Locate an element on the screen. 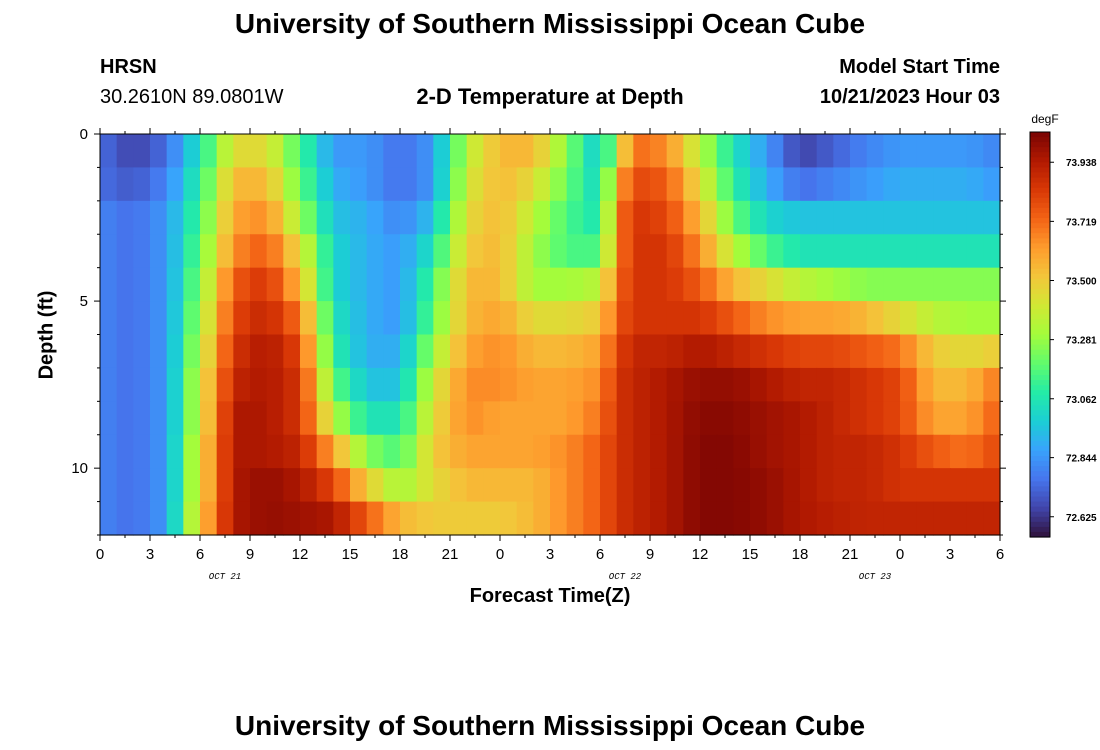 This screenshot has width=1100, height=750. colorbar-tick-label: 72.844 is located at coordinates (1081, 459).